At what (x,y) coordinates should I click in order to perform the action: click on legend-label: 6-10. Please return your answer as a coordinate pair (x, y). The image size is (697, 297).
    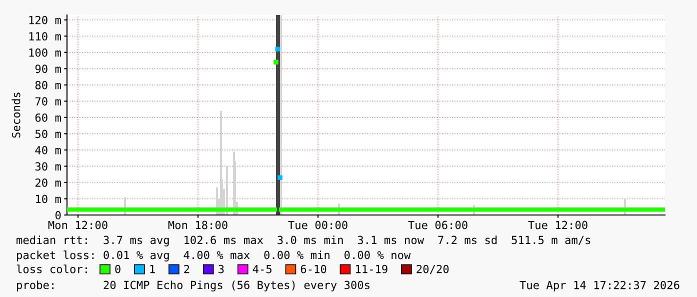
    Looking at the image, I should click on (313, 269).